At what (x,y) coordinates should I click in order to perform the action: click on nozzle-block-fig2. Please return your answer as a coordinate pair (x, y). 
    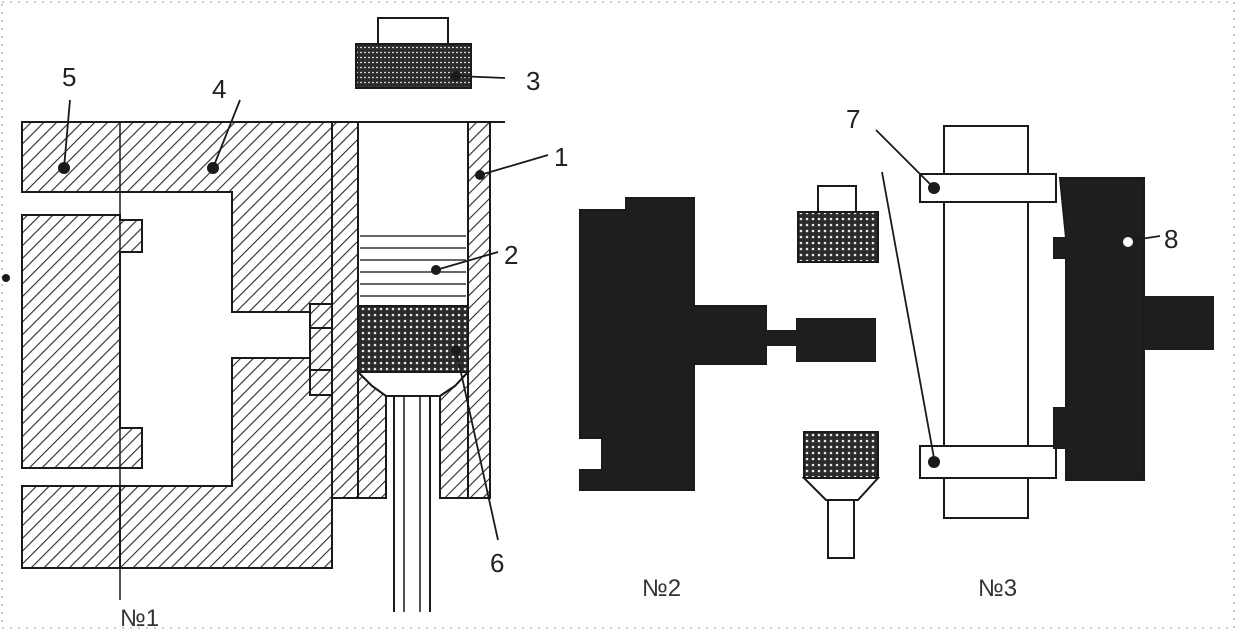
    Looking at the image, I should click on (836, 340).